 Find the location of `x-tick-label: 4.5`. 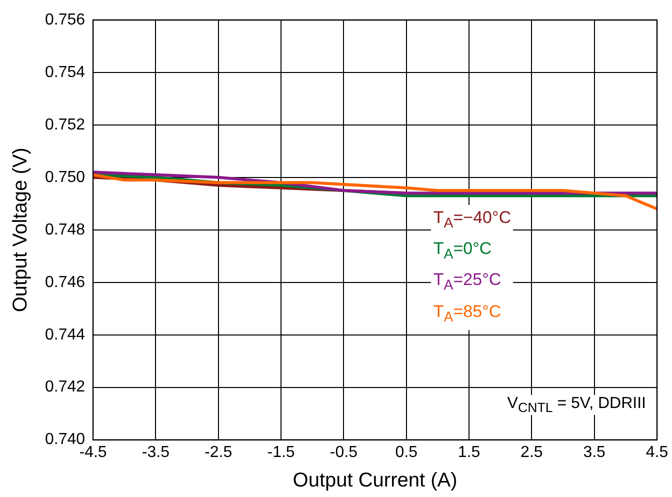

x-tick-label: 4.5 is located at coordinates (657, 452).